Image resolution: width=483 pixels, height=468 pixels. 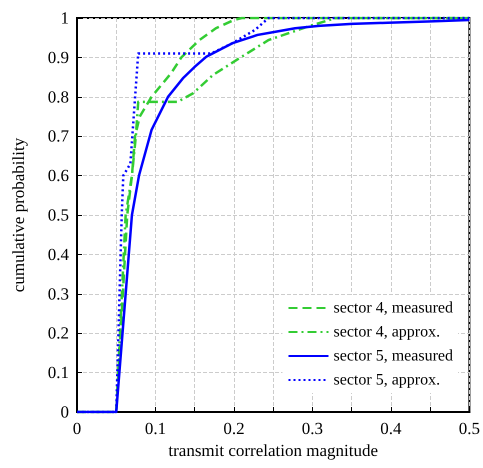 I want to click on y-tick-label: 0.9, so click(x=58, y=57).